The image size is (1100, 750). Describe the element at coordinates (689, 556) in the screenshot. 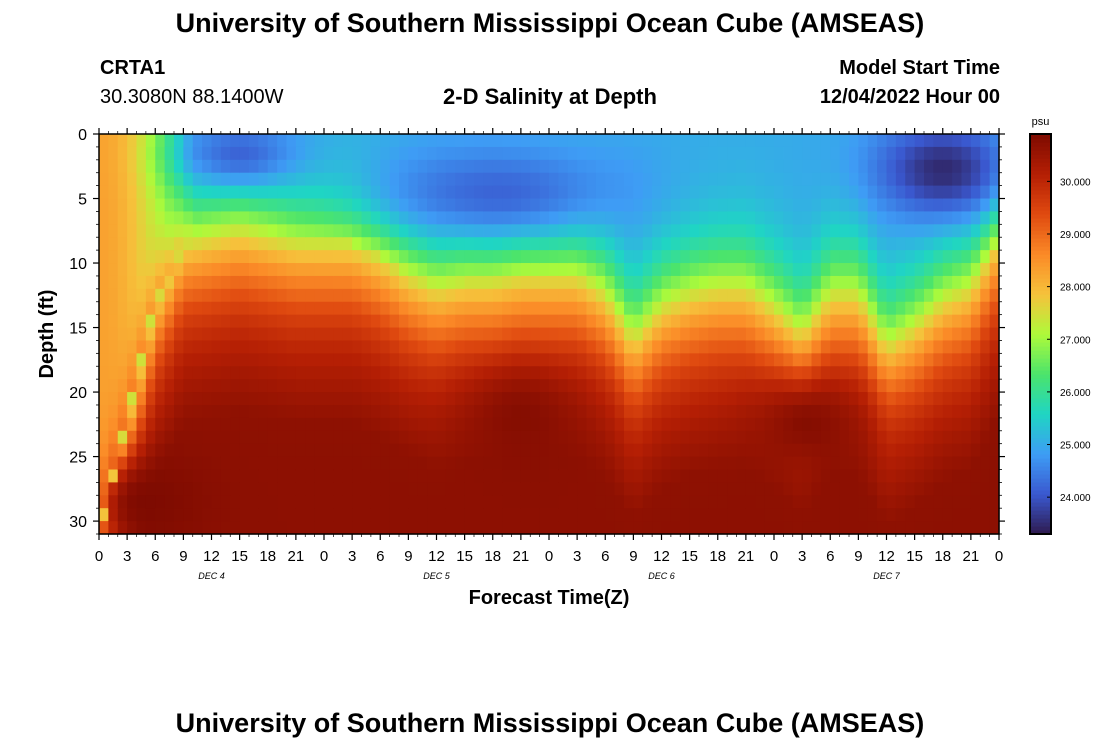

I see `x-tick-label: 15` at that location.